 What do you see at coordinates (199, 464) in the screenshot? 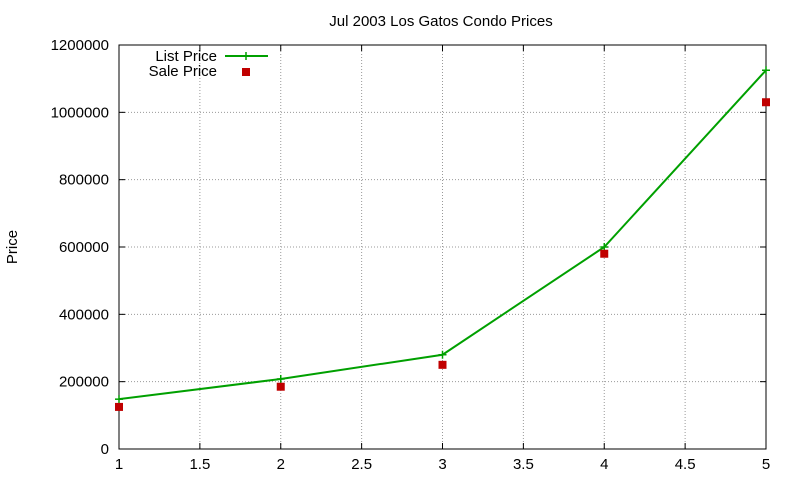
I see `x-tick-label: 1.5` at bounding box center [199, 464].